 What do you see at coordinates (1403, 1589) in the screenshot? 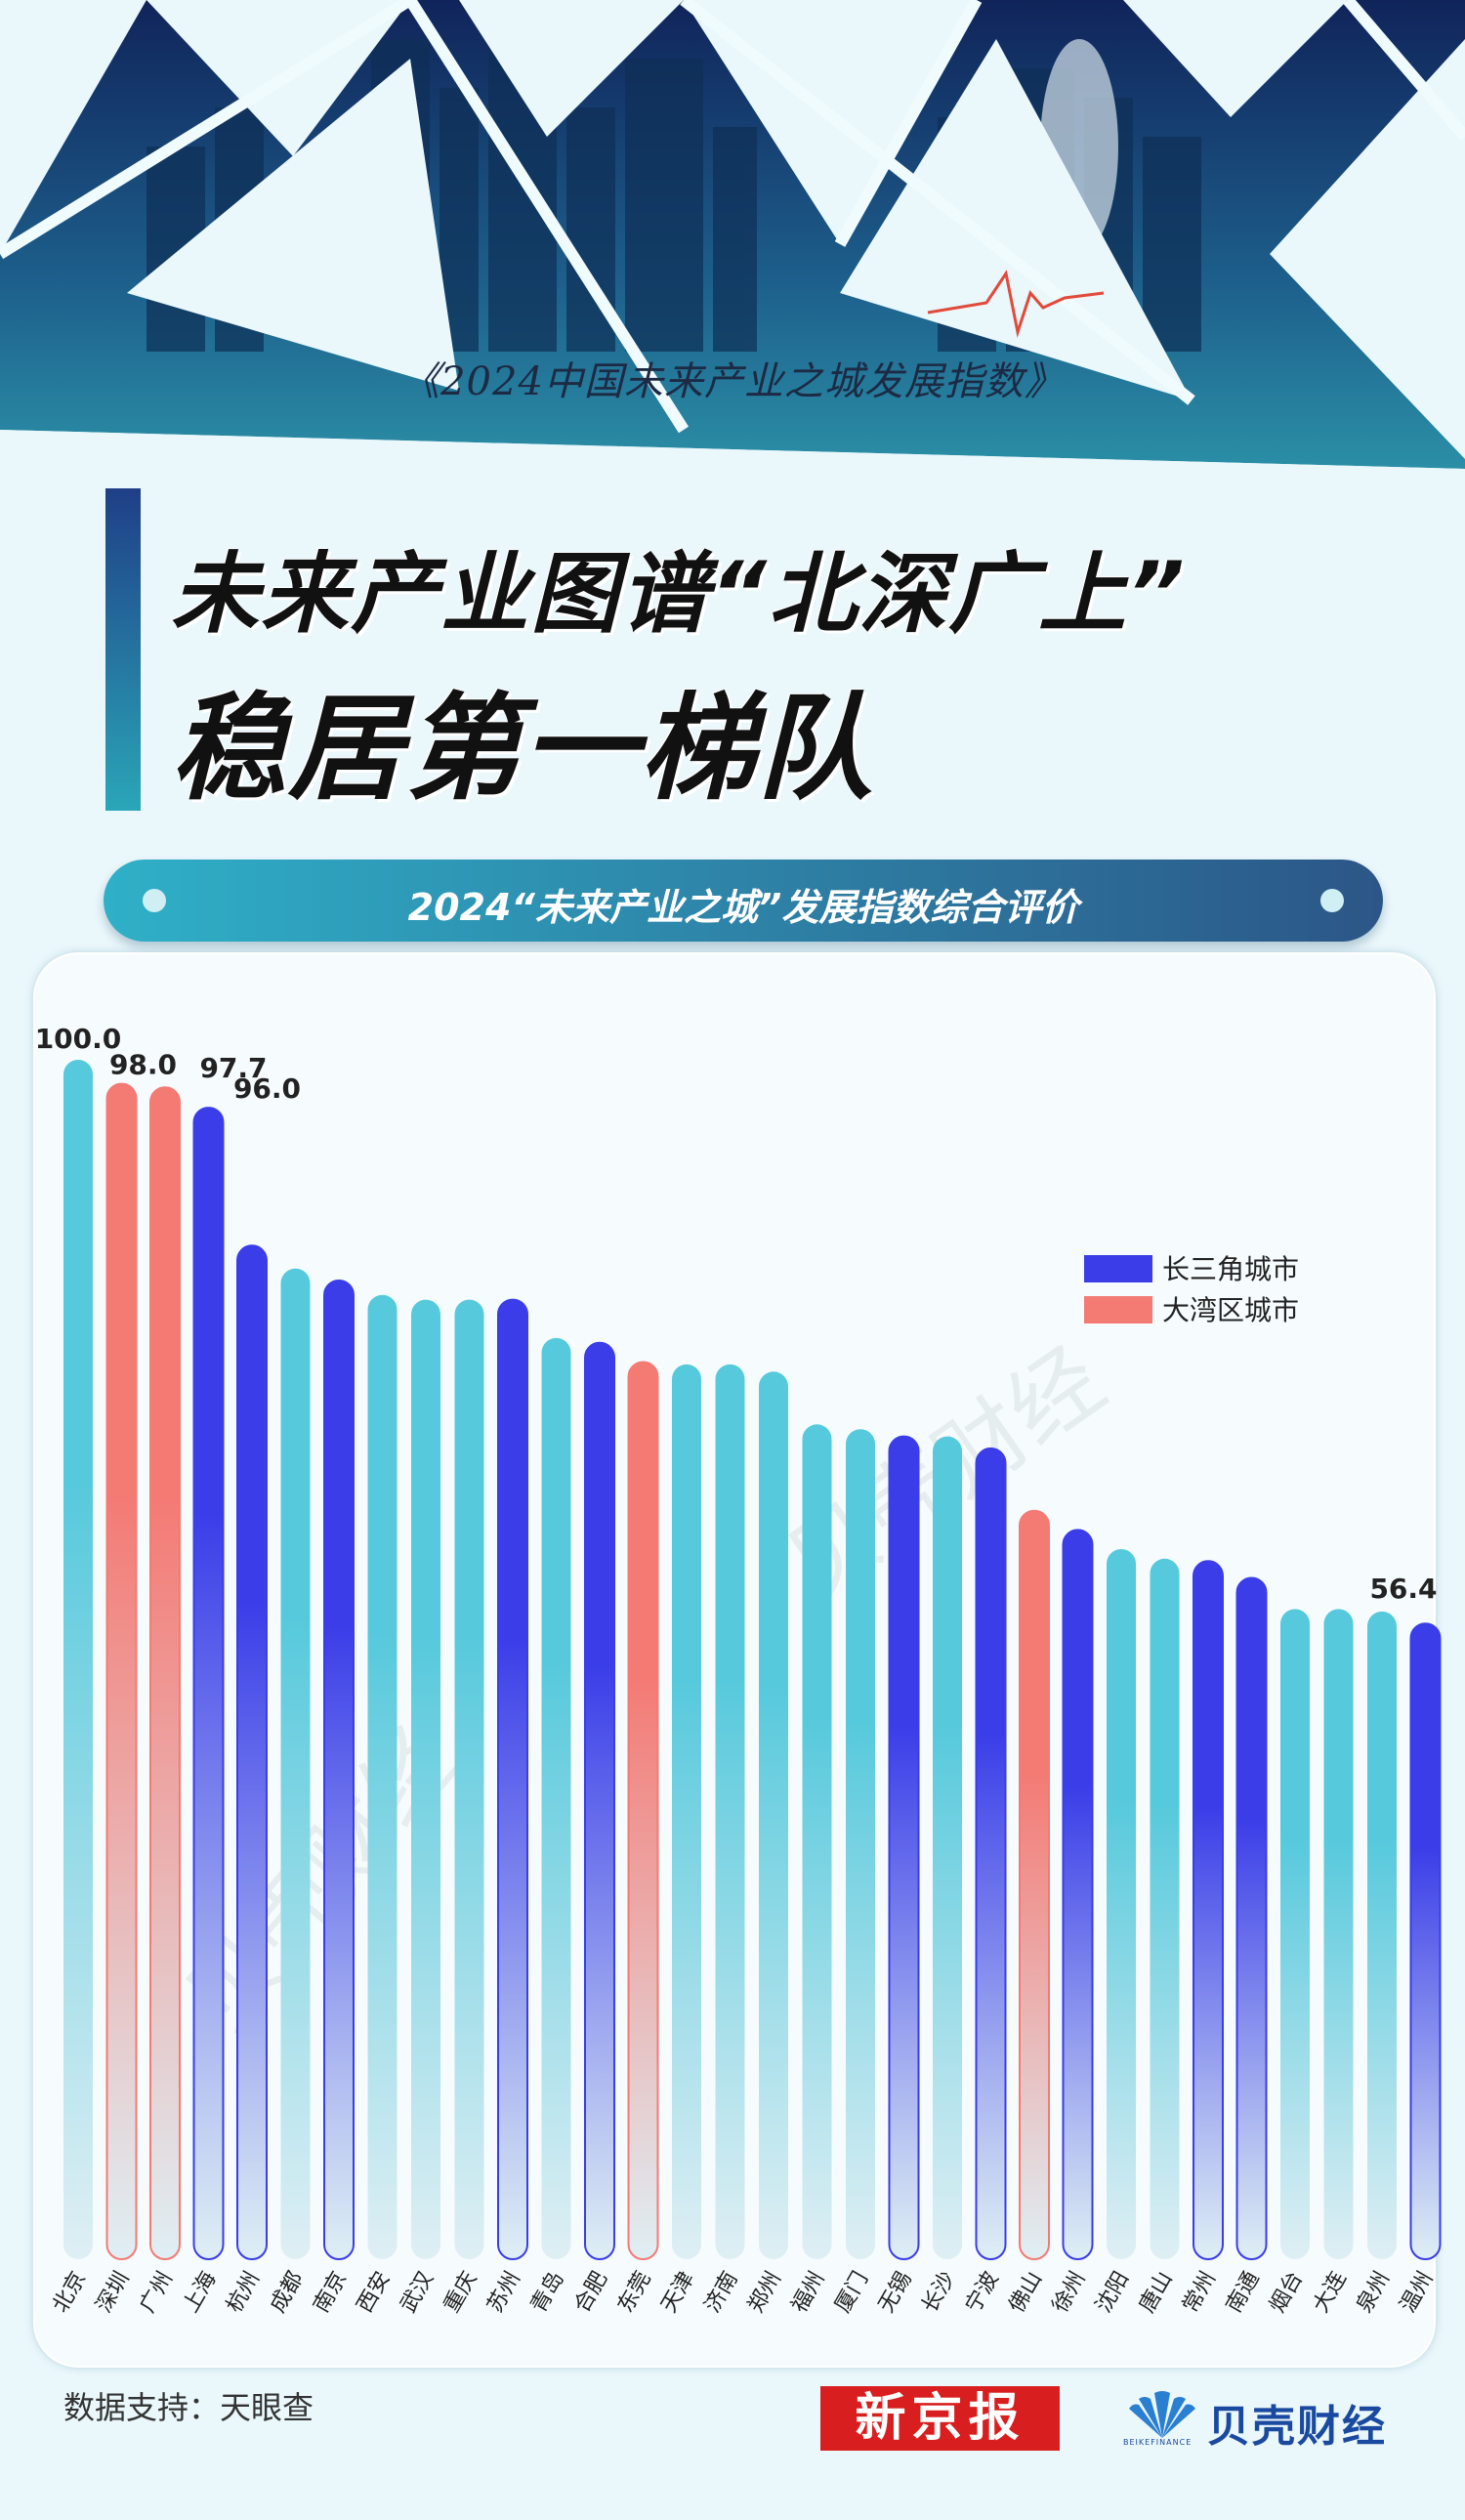
I see `data-label: 56.4` at bounding box center [1403, 1589].